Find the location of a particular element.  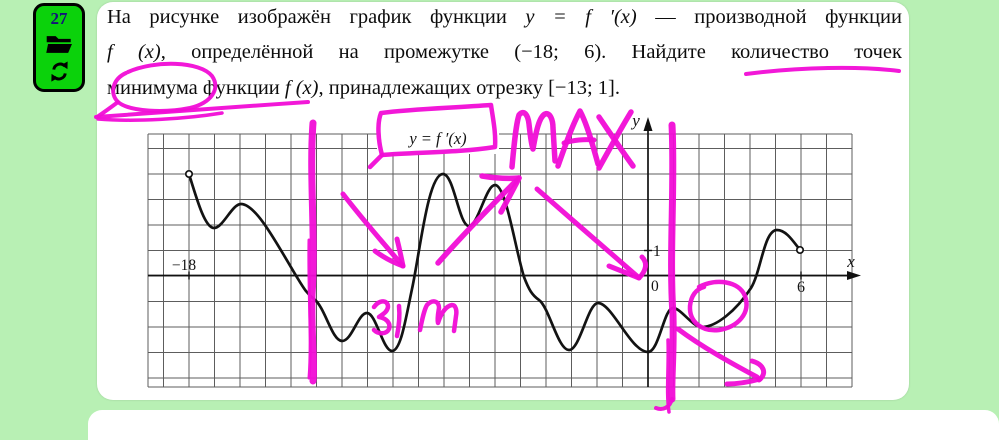

problem-text: На рисунке изображён график функции is located at coordinates (316, 17).